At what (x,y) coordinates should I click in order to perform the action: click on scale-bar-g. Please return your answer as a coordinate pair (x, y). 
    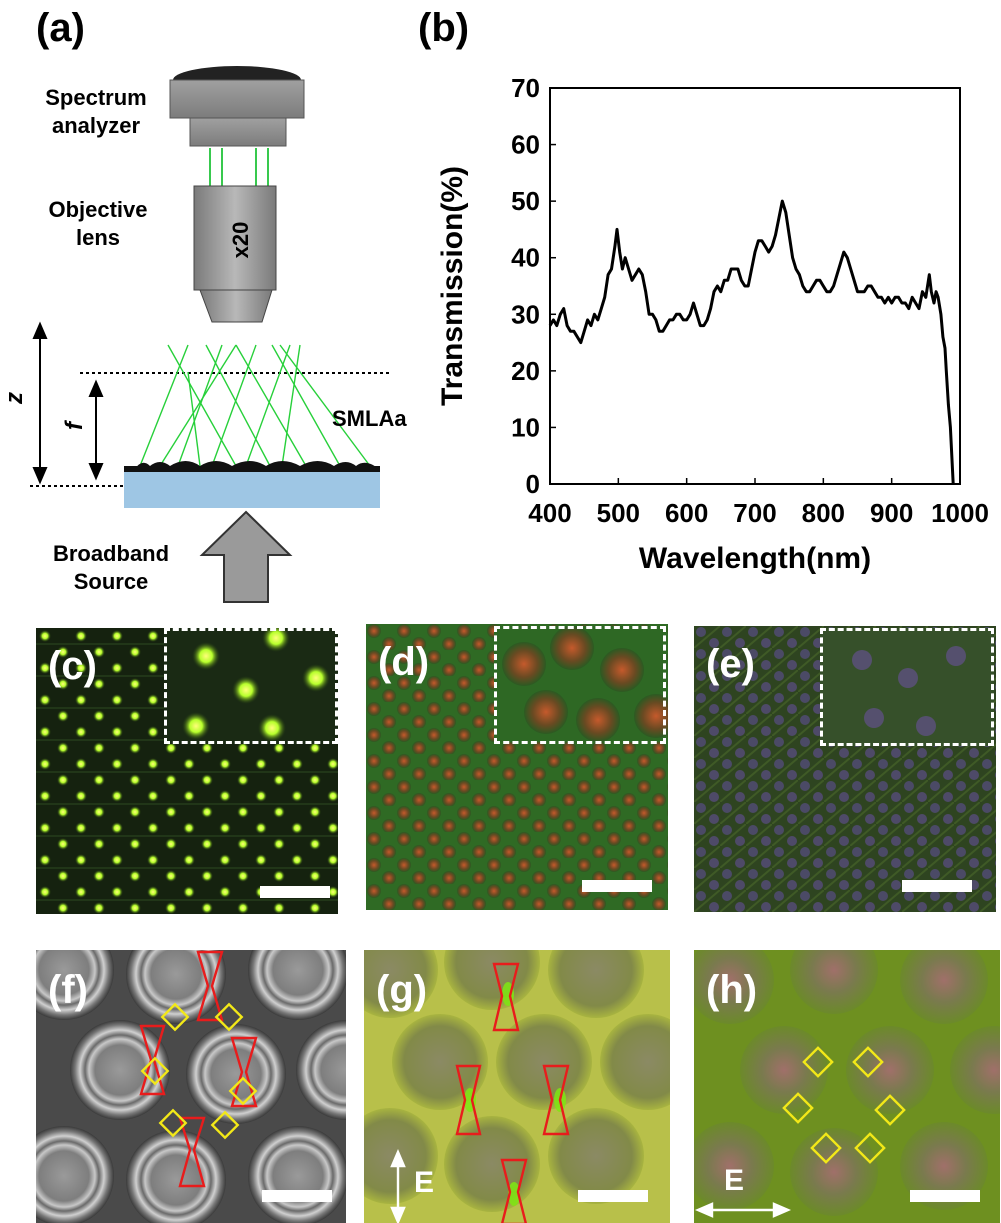
    Looking at the image, I should click on (613, 1196).